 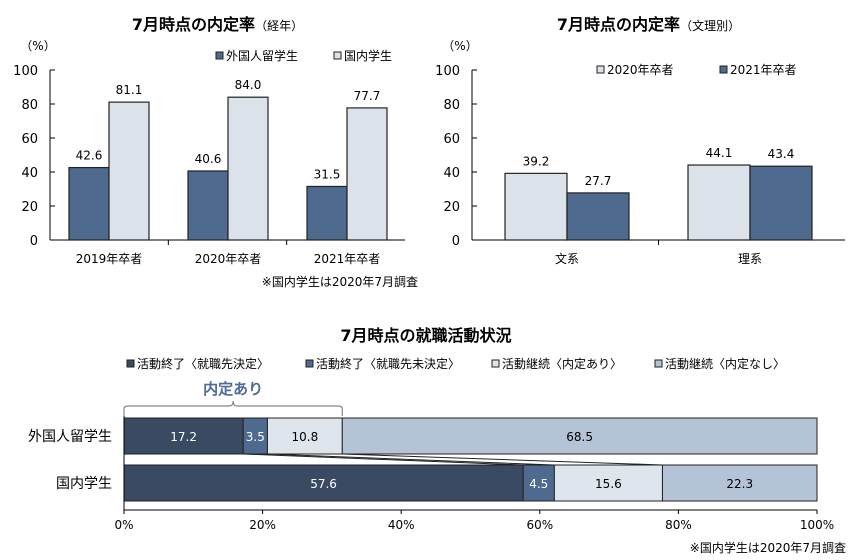 I want to click on chart3-title: 7月時点の就職活動状況, so click(x=425, y=335).